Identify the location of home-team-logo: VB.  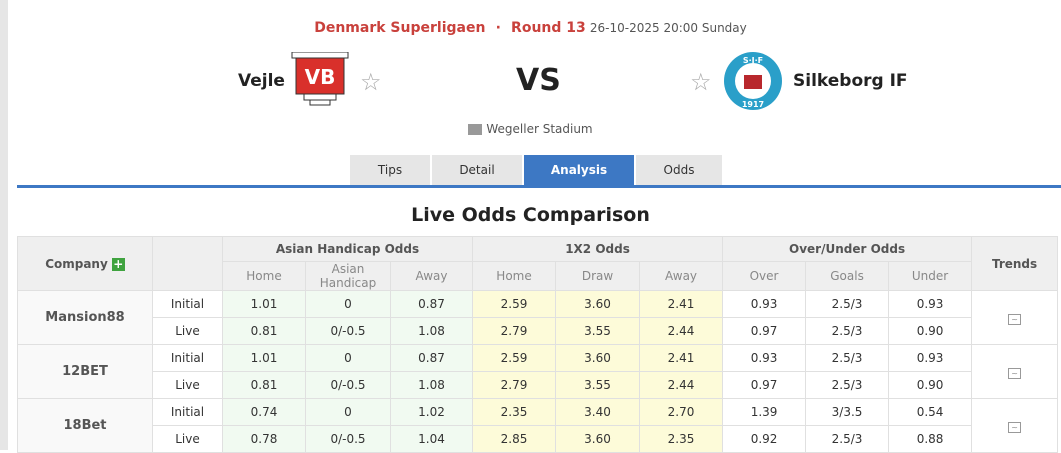
(320, 80).